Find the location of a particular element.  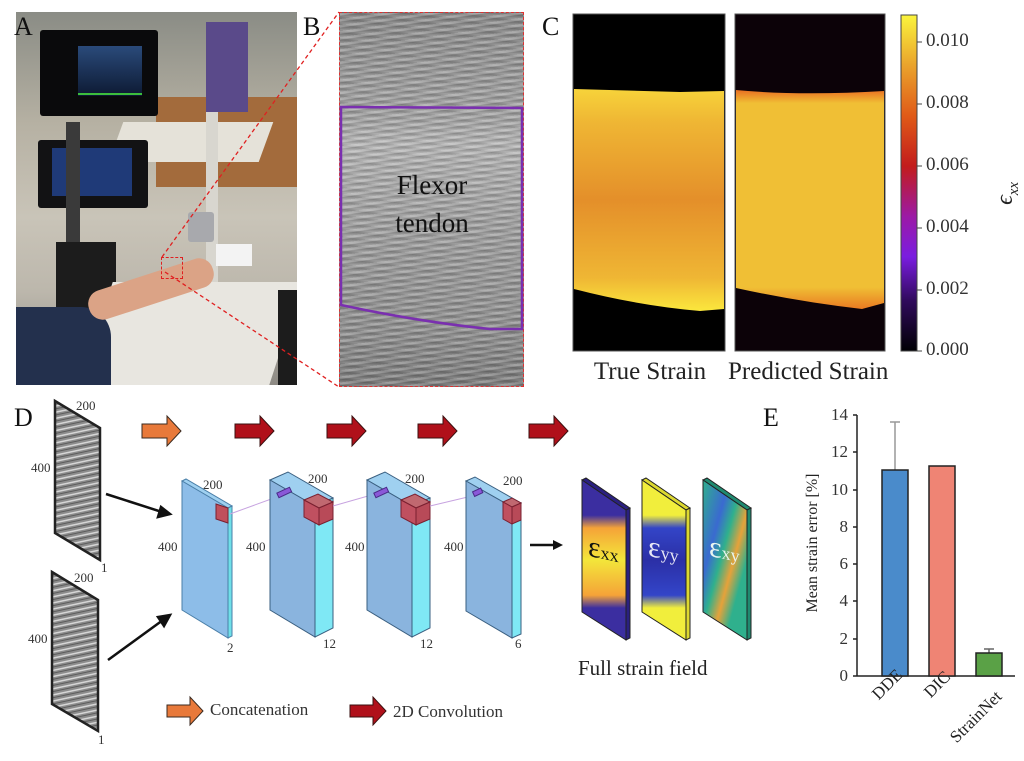

input-top-width: 200 is located at coordinates (86, 405).